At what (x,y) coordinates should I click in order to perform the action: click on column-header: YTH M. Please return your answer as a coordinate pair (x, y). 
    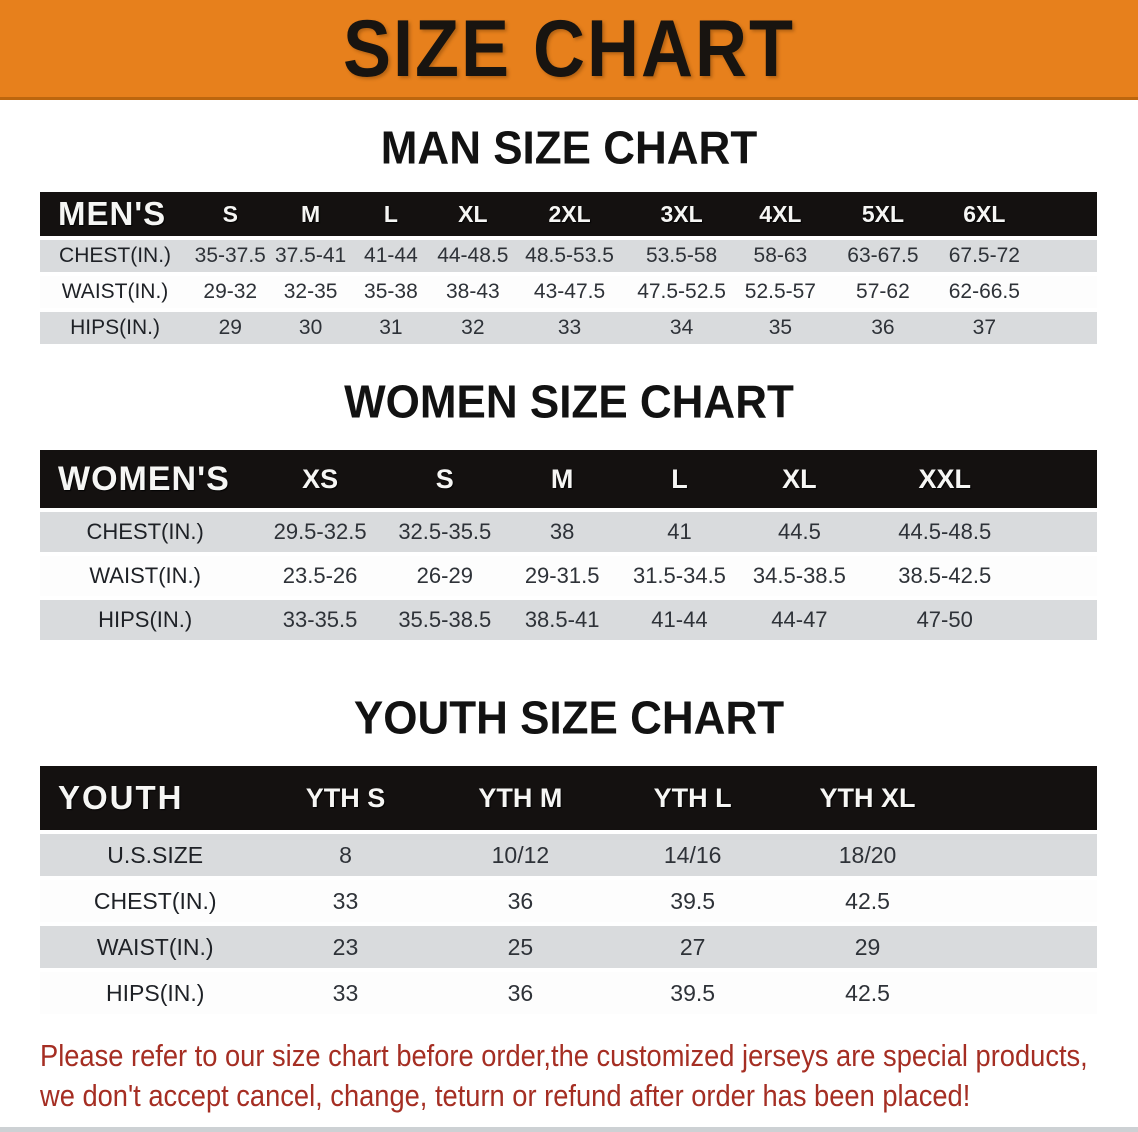
    Looking at the image, I should click on (520, 798).